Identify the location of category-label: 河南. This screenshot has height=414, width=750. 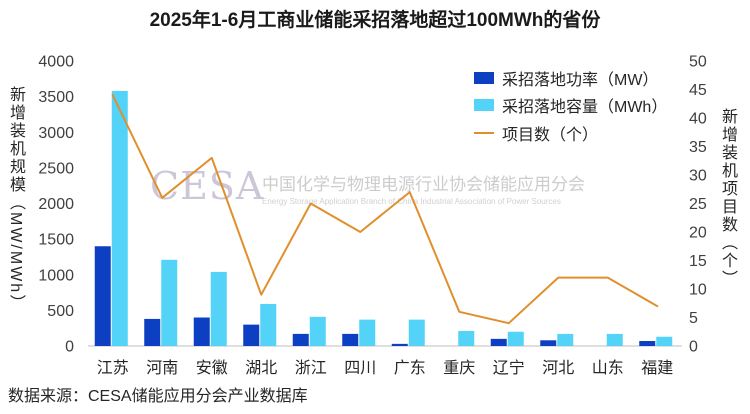
(162, 368).